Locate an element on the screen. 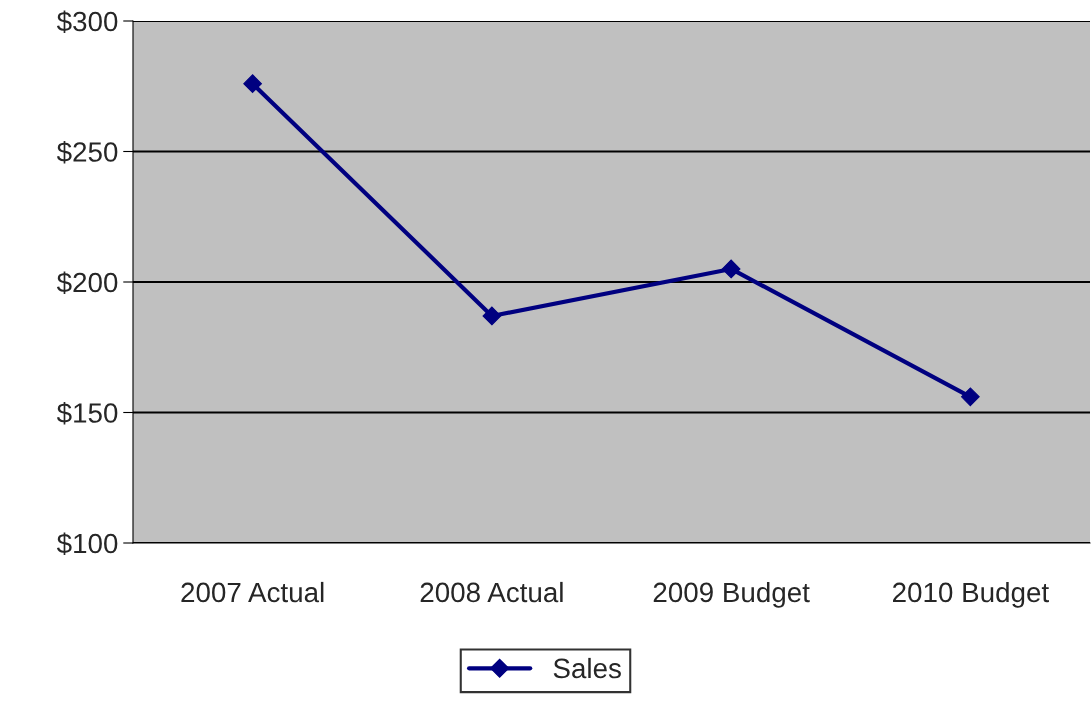 The width and height of the screenshot is (1091, 706). y-tick-label: $150 is located at coordinates (87, 413).